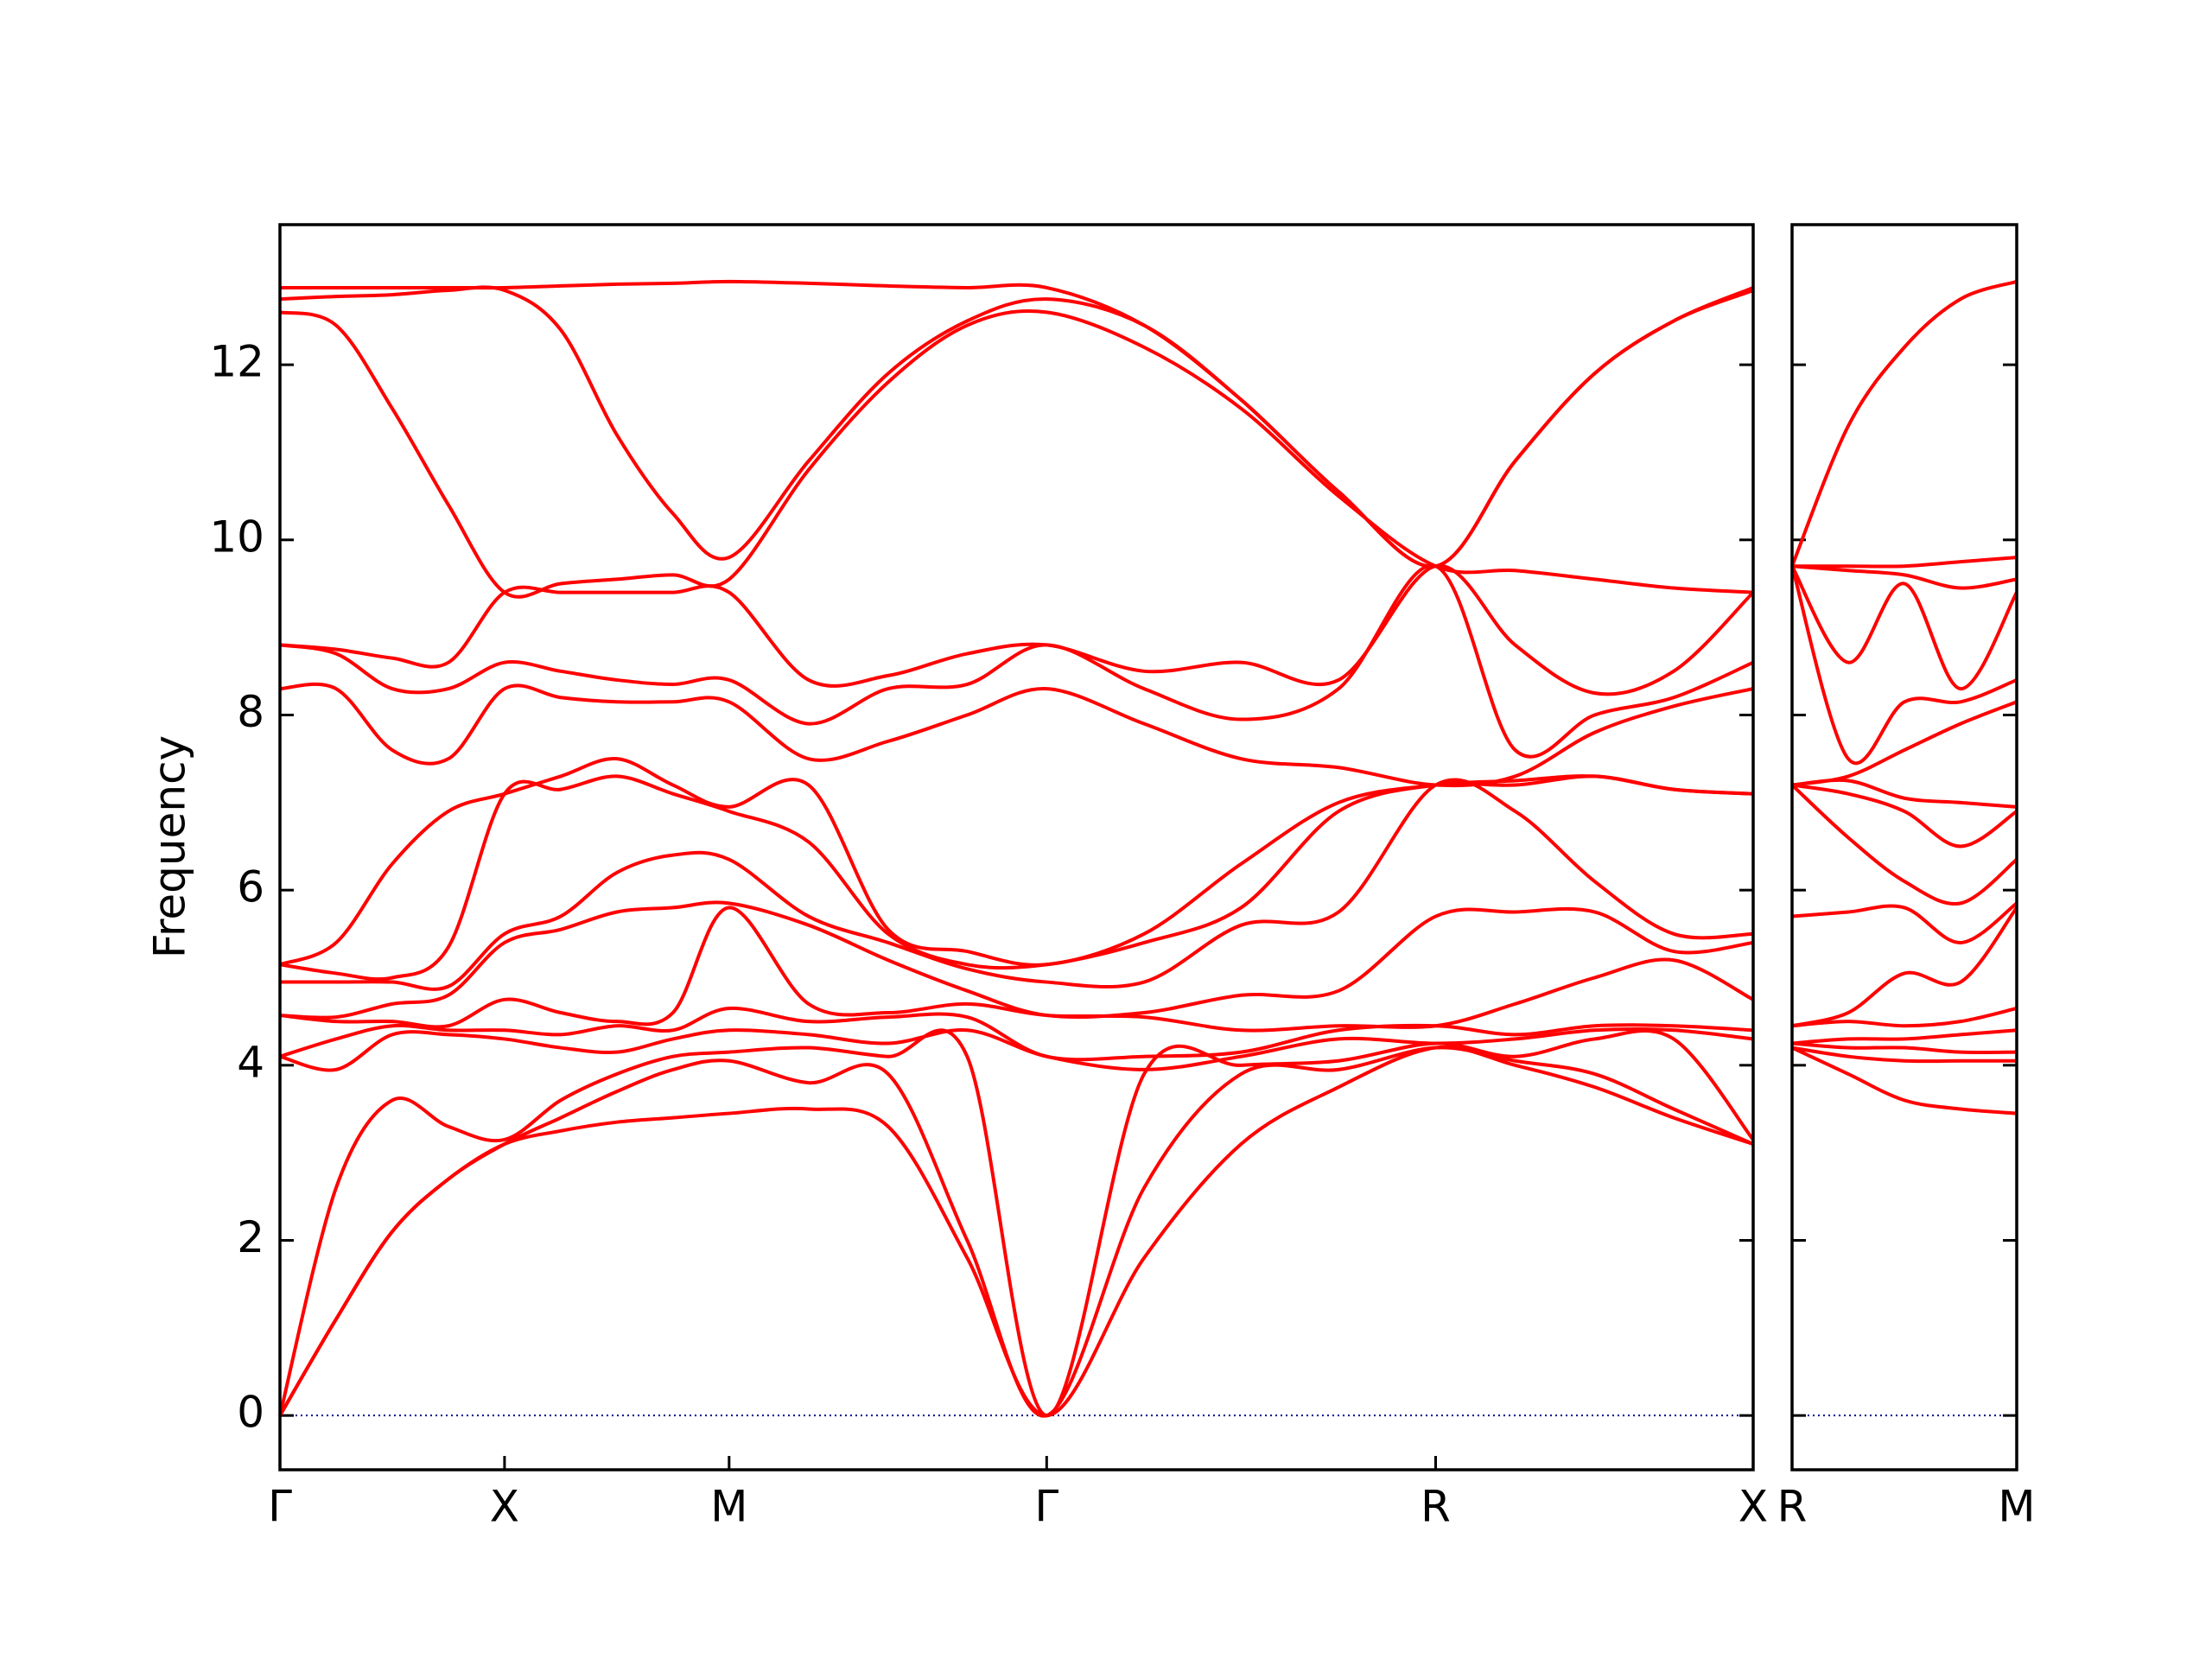 This screenshot has width=2212, height=1659. I want to click on plot-frame, so click(1904, 847).